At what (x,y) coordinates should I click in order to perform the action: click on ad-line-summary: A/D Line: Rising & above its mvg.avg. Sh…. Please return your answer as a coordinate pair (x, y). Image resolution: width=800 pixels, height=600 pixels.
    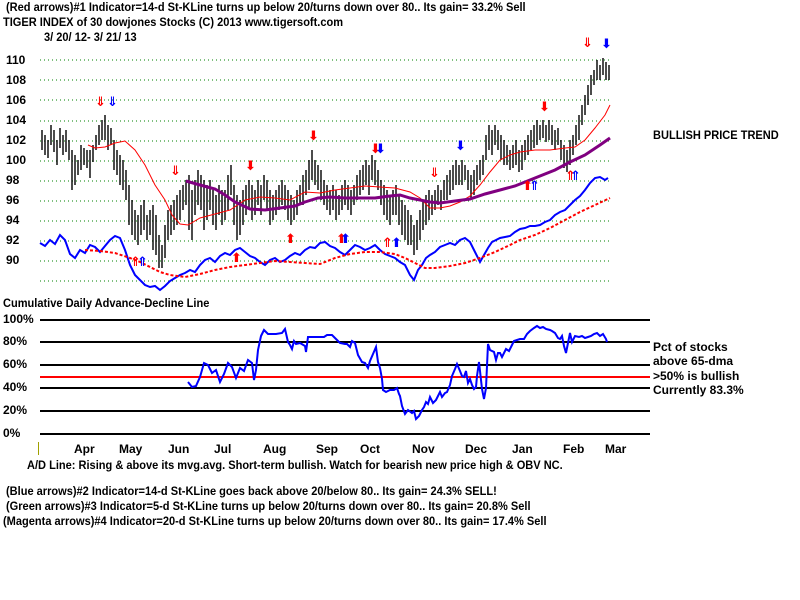
    Looking at the image, I should click on (295, 465).